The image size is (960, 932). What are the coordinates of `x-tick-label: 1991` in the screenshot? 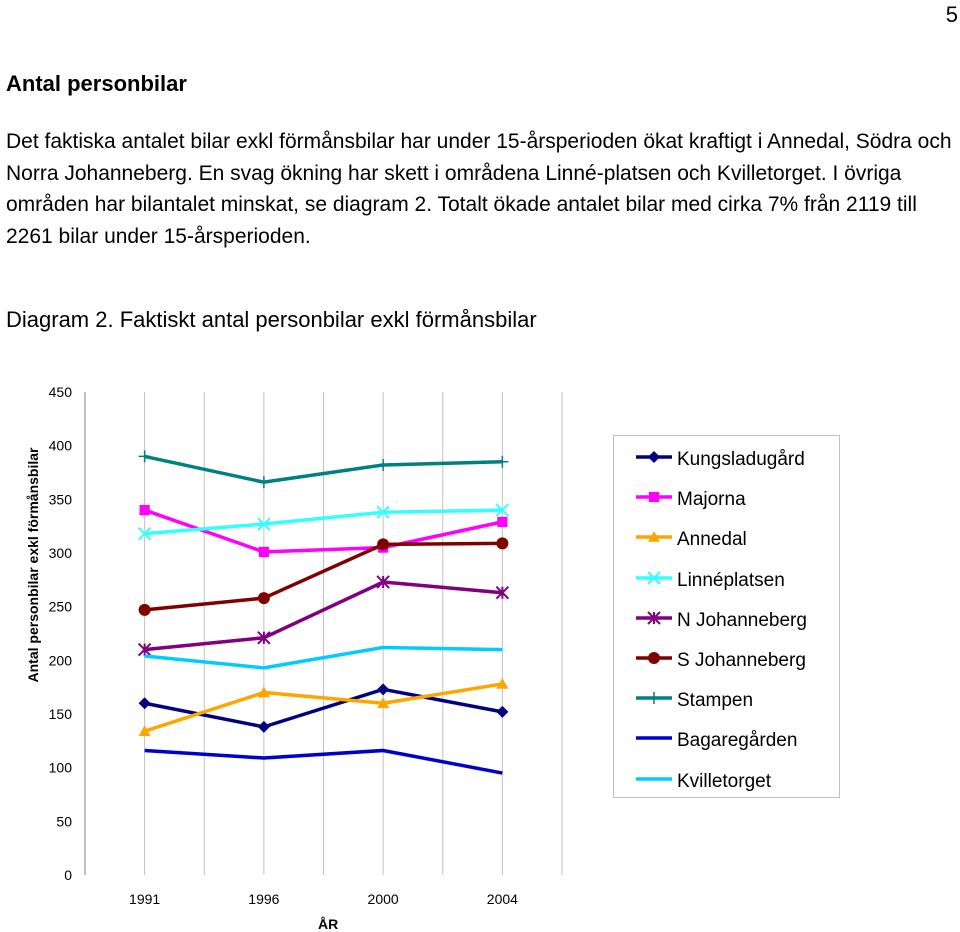 It's located at (144, 899).